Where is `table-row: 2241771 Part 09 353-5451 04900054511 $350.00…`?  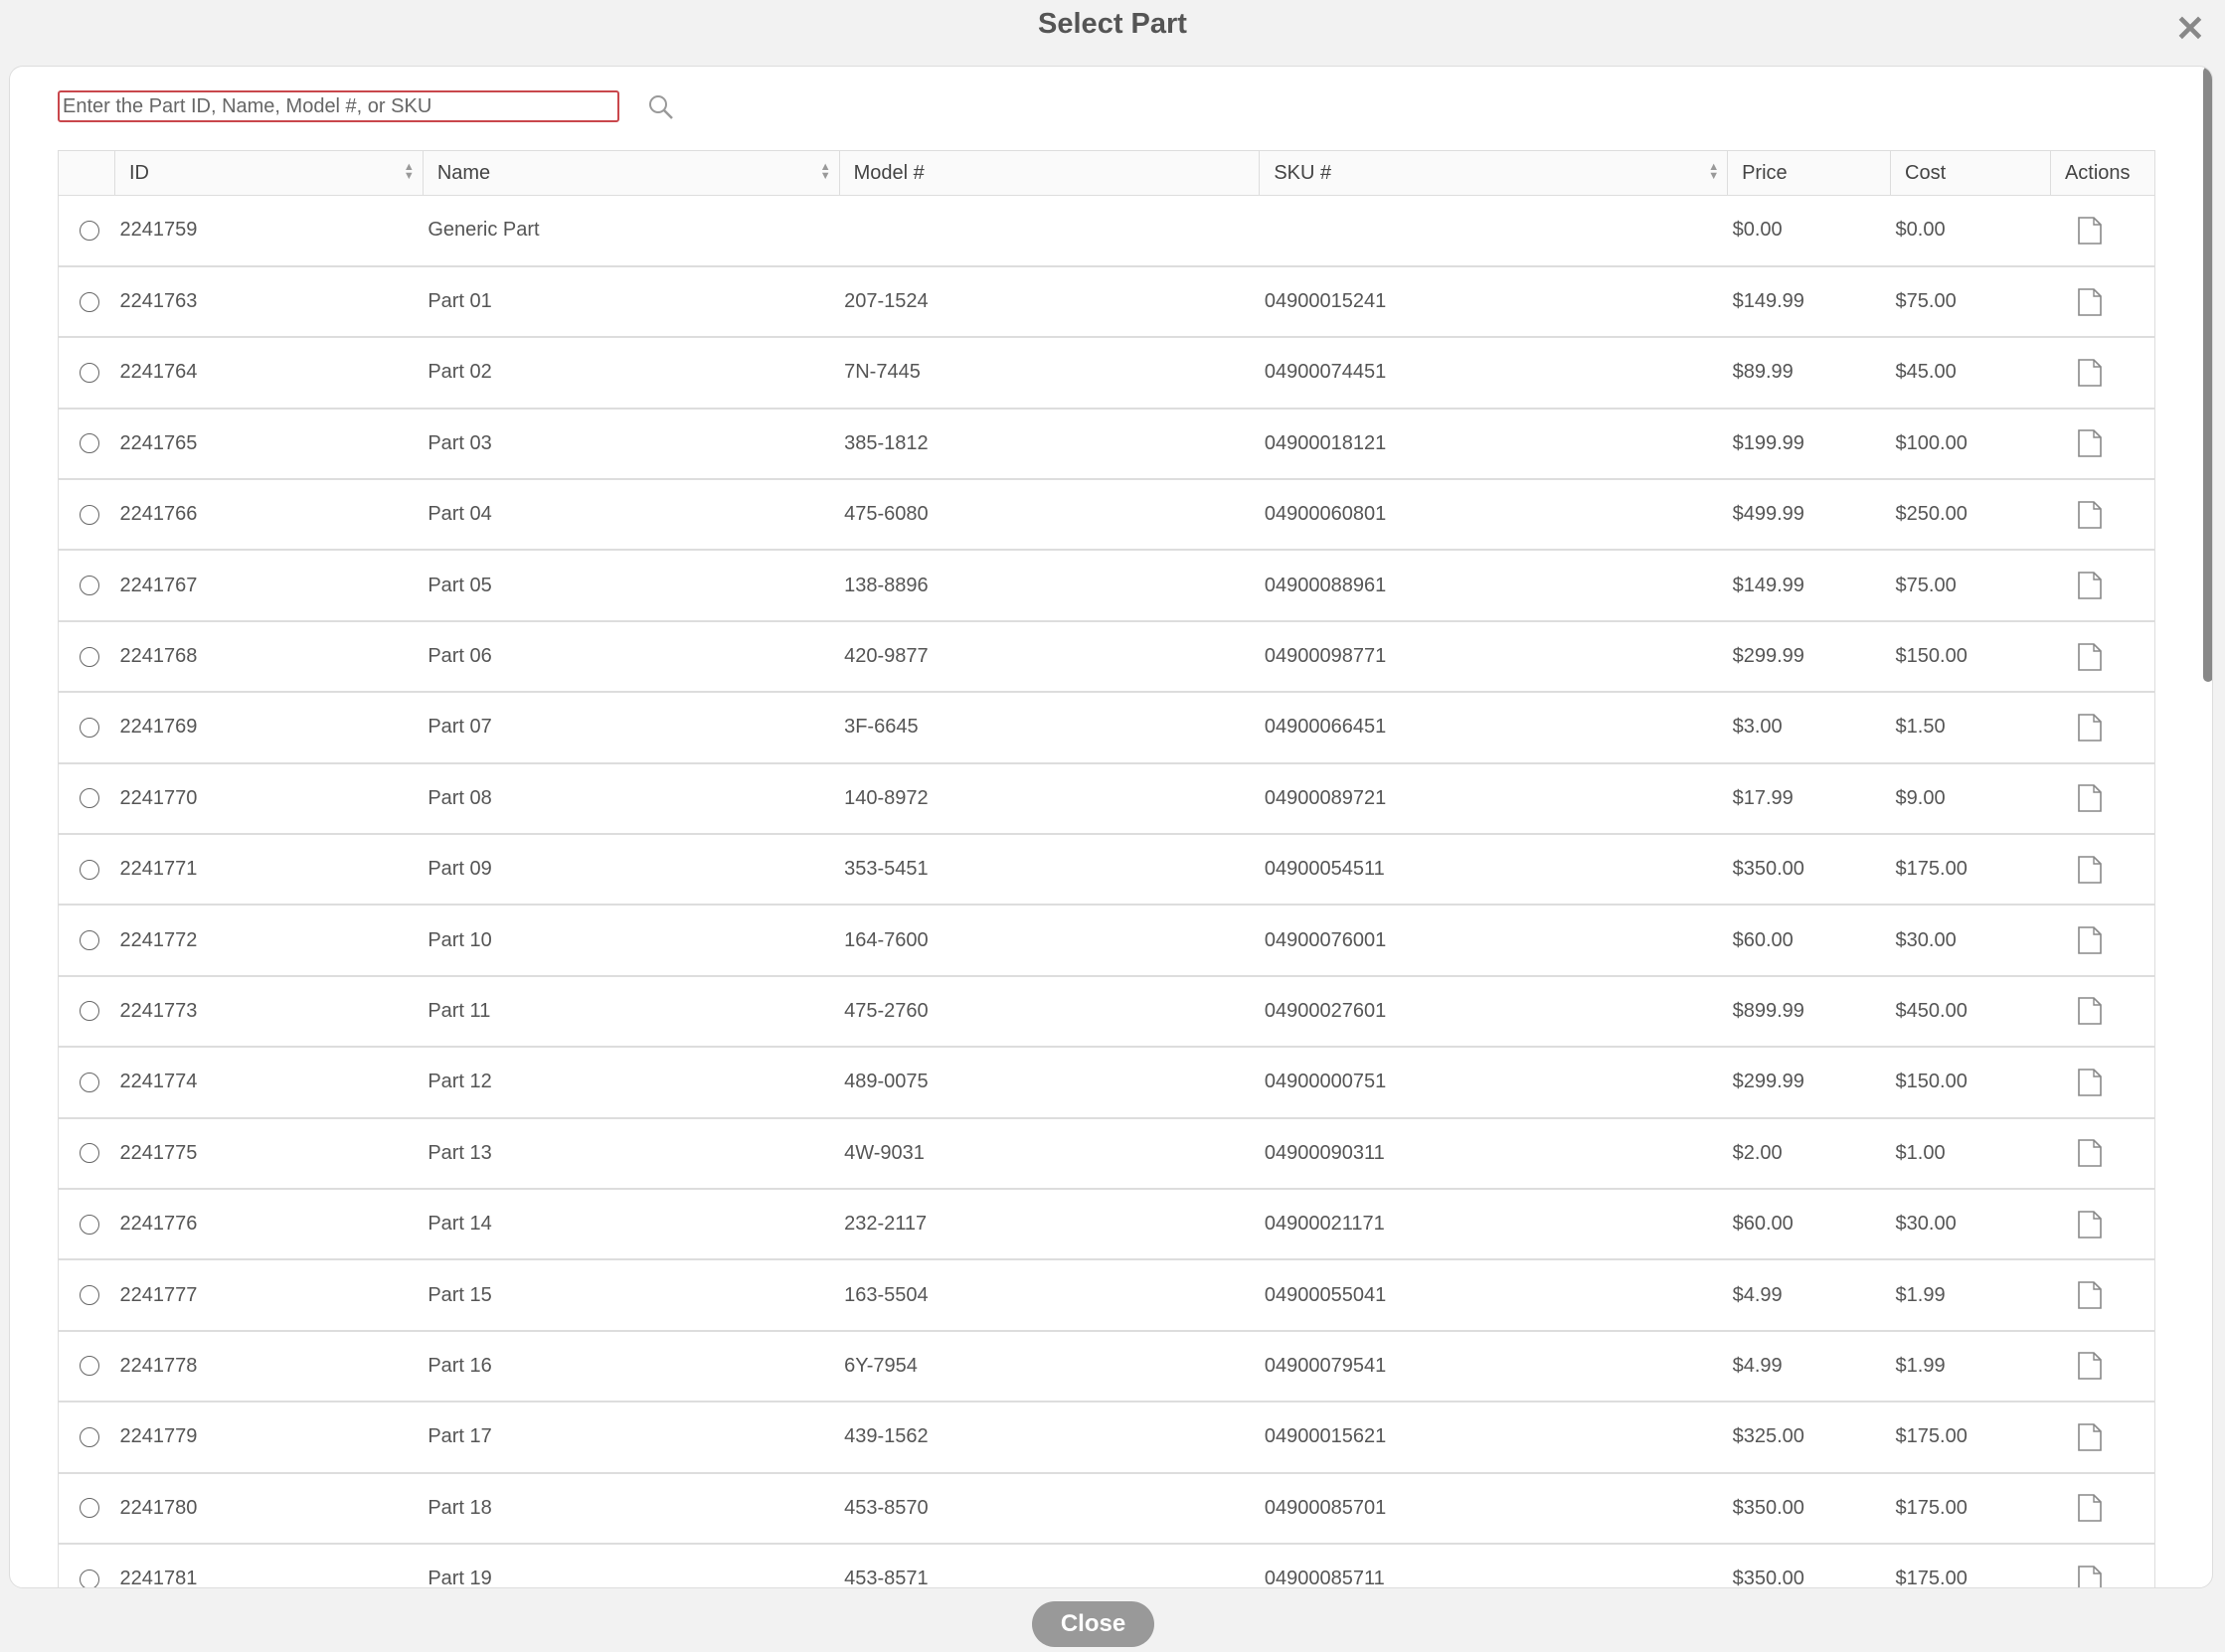 table-row: 2241771 Part 09 353-5451 04900054511 $350.00… is located at coordinates (1107, 870).